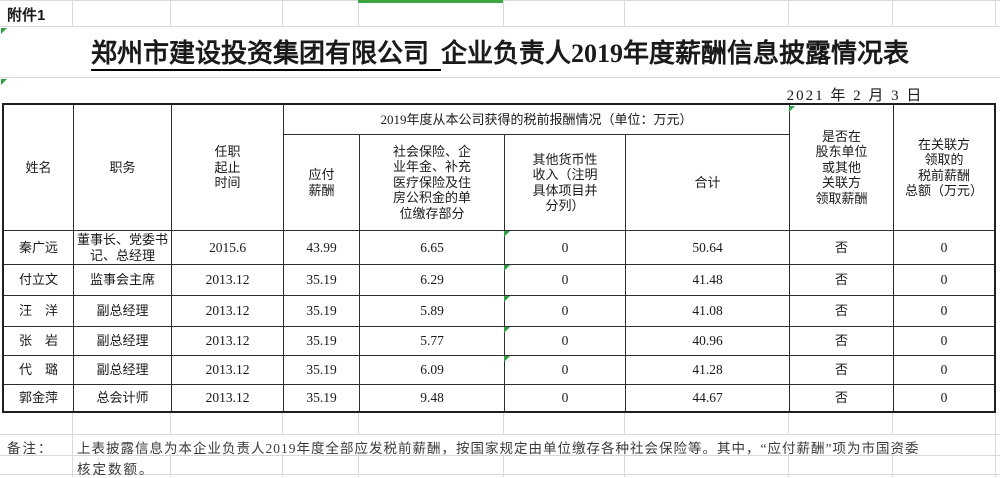 This screenshot has height=478, width=1000. What do you see at coordinates (228, 168) in the screenshot?
I see `header-term: 任职 起止 时间` at bounding box center [228, 168].